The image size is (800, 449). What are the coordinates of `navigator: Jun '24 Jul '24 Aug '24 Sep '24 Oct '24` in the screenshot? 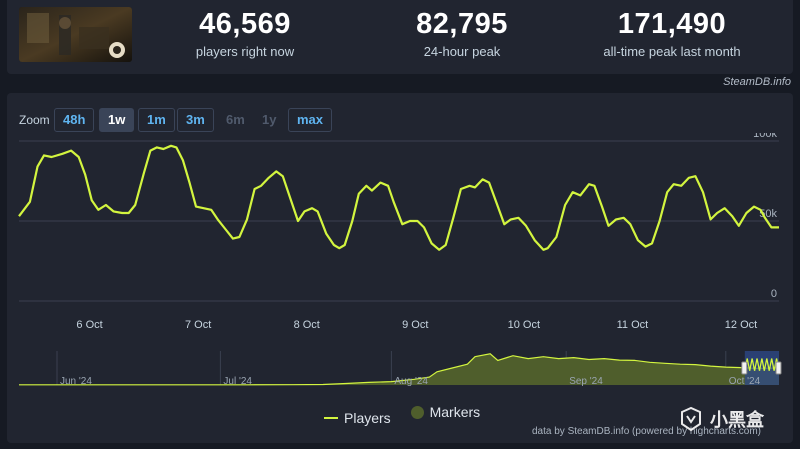 It's located at (400, 370).